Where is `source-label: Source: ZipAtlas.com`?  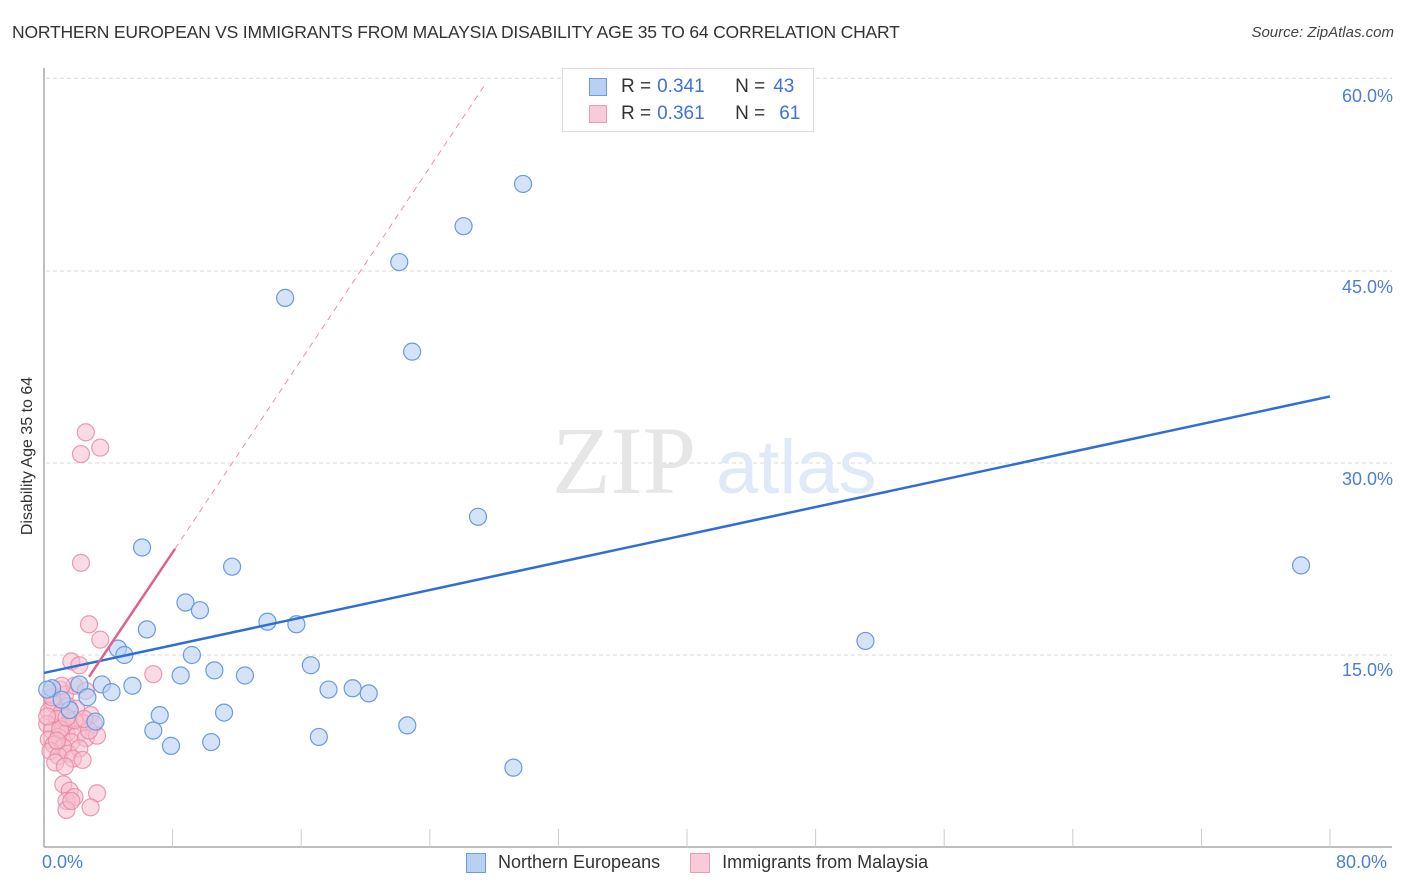 source-label: Source: ZipAtlas.com is located at coordinates (1322, 32).